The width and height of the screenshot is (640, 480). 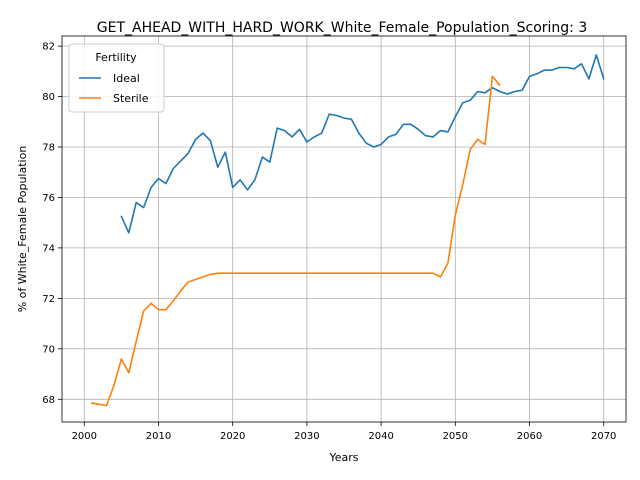 What do you see at coordinates (48, 349) in the screenshot?
I see `y-tick-label: 70` at bounding box center [48, 349].